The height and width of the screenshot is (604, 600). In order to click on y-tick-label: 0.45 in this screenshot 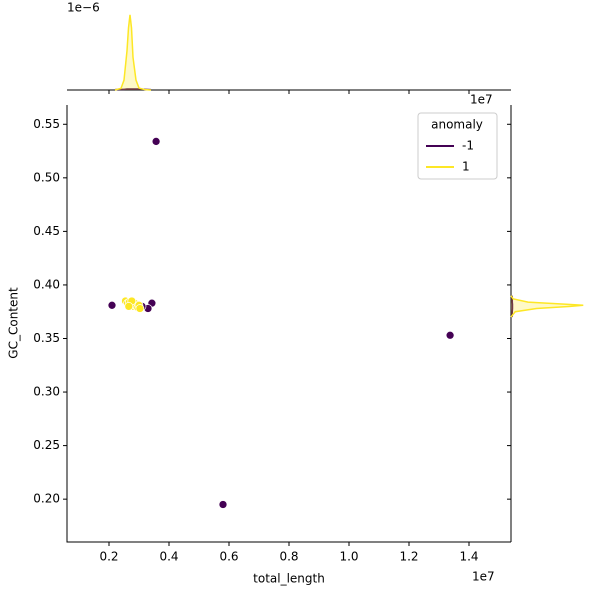, I will do `click(46, 231)`.